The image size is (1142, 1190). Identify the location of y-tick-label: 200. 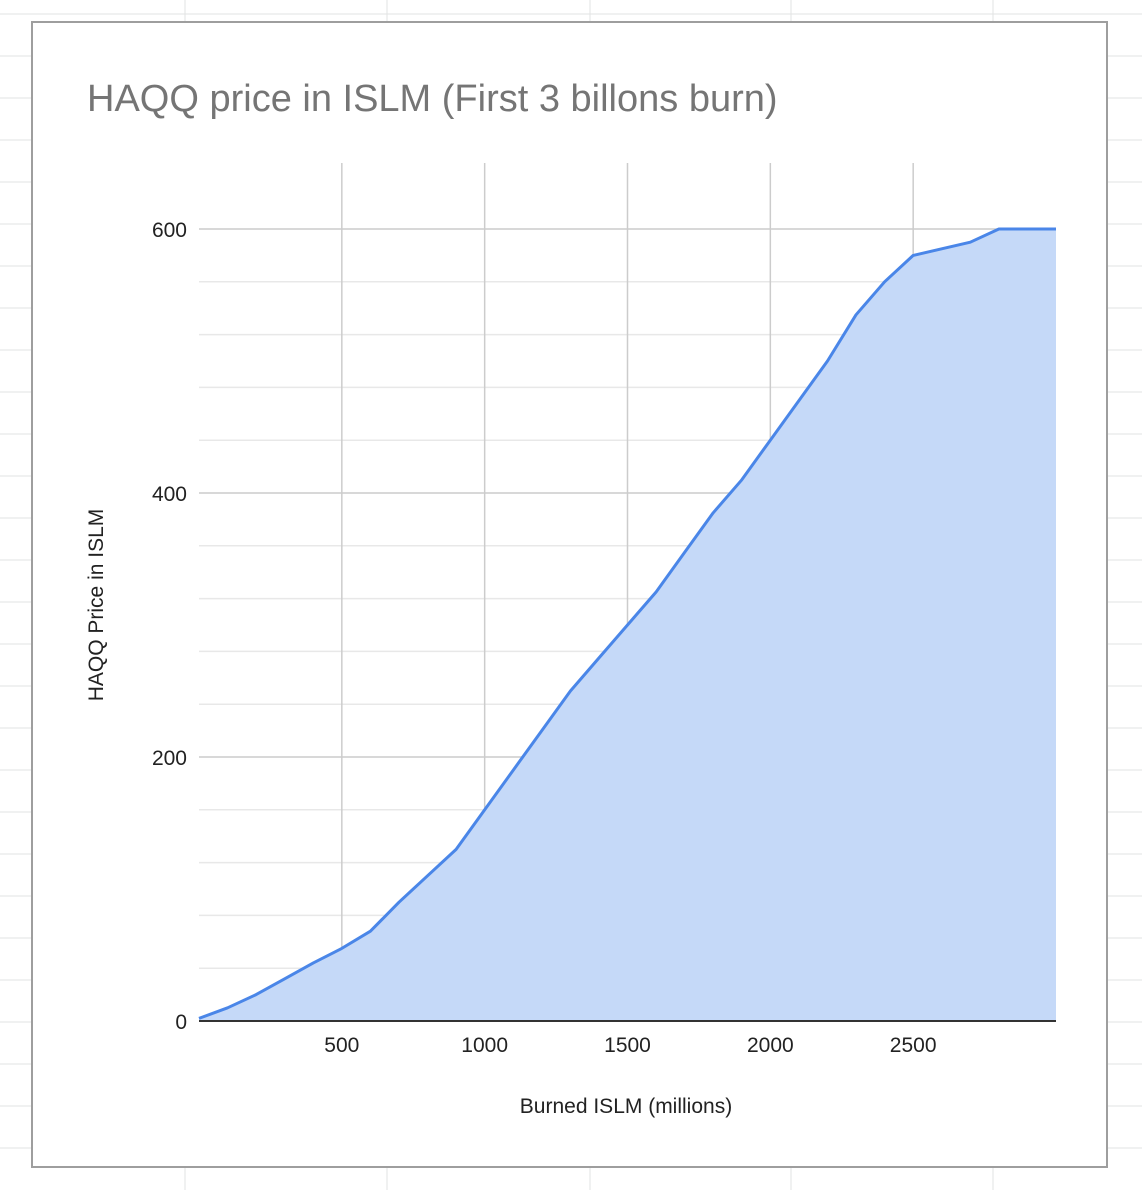
(169, 758).